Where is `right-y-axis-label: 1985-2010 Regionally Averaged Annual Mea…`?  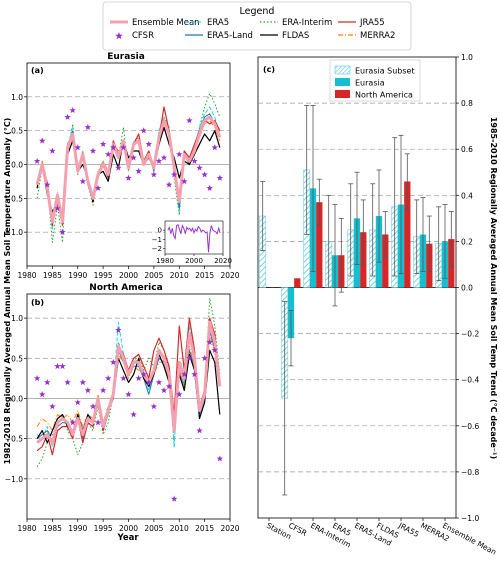
right-y-axis-label: 1985-2010 Regionally Averaged Annual Mea… is located at coordinates (493, 288).